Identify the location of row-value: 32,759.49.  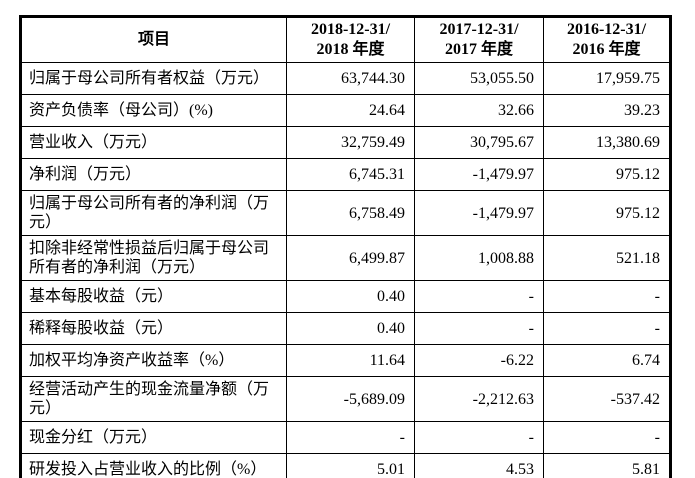
(350, 142).